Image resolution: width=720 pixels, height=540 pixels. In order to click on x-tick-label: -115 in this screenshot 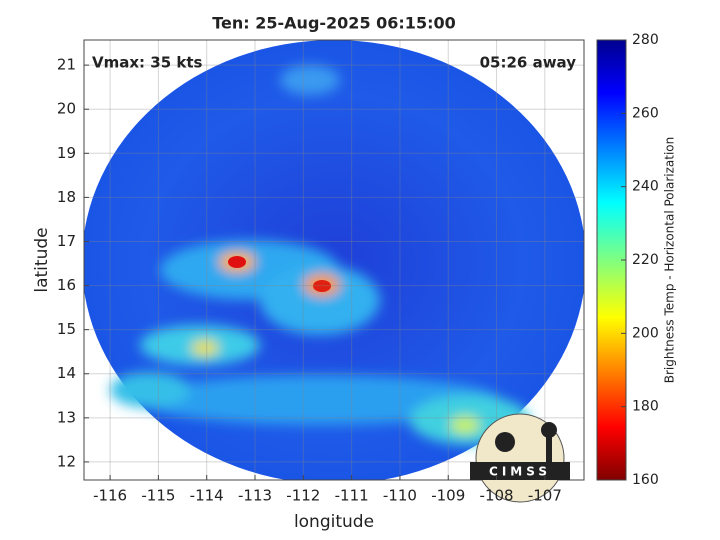, I will do `click(158, 496)`.